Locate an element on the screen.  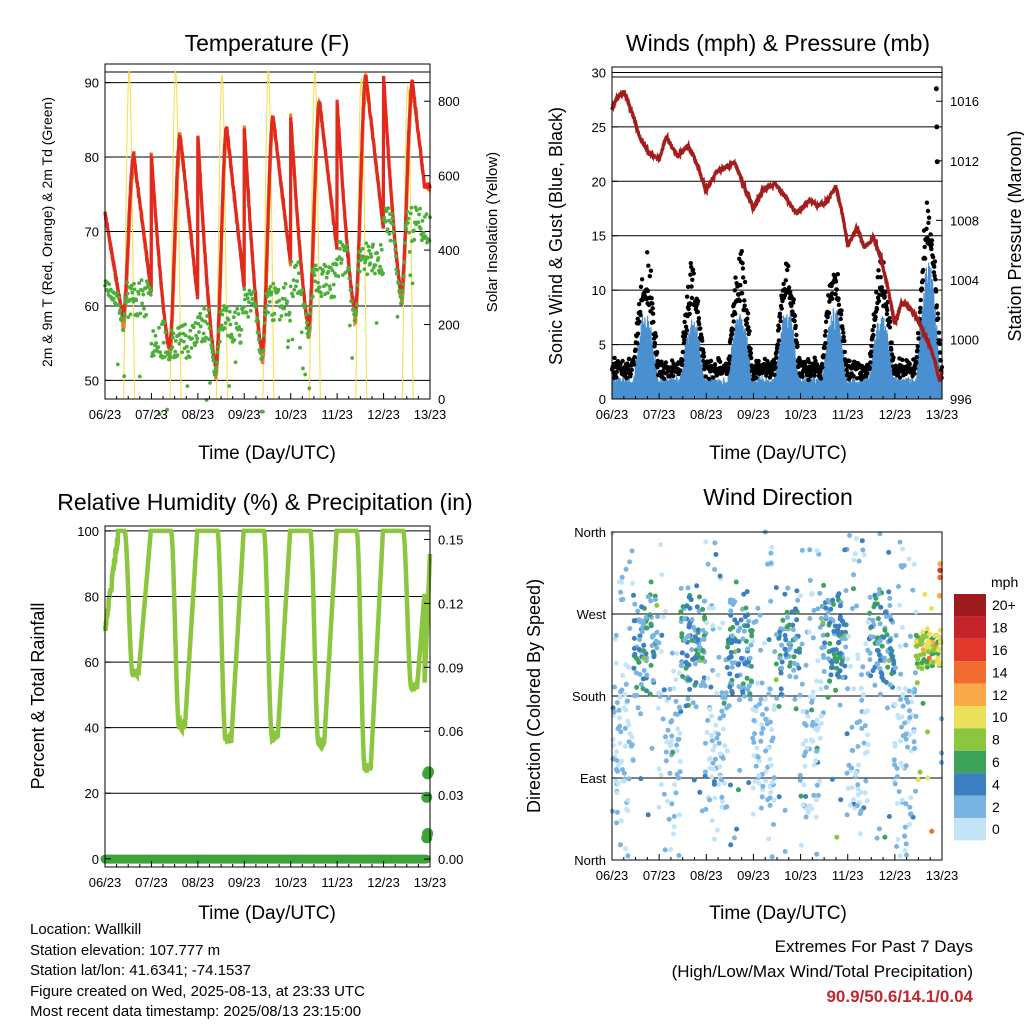
x-tick-label: 11/23 is located at coordinates (848, 414).